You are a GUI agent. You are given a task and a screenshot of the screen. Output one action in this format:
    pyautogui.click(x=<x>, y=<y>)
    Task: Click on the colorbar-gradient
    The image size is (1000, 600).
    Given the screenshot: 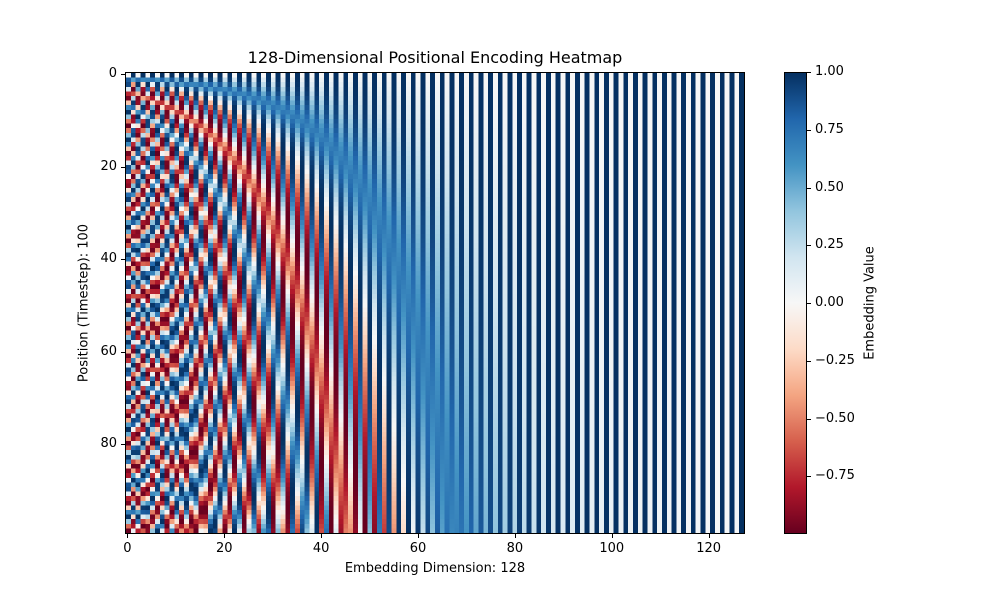 What is the action you would take?
    pyautogui.click(x=795, y=303)
    